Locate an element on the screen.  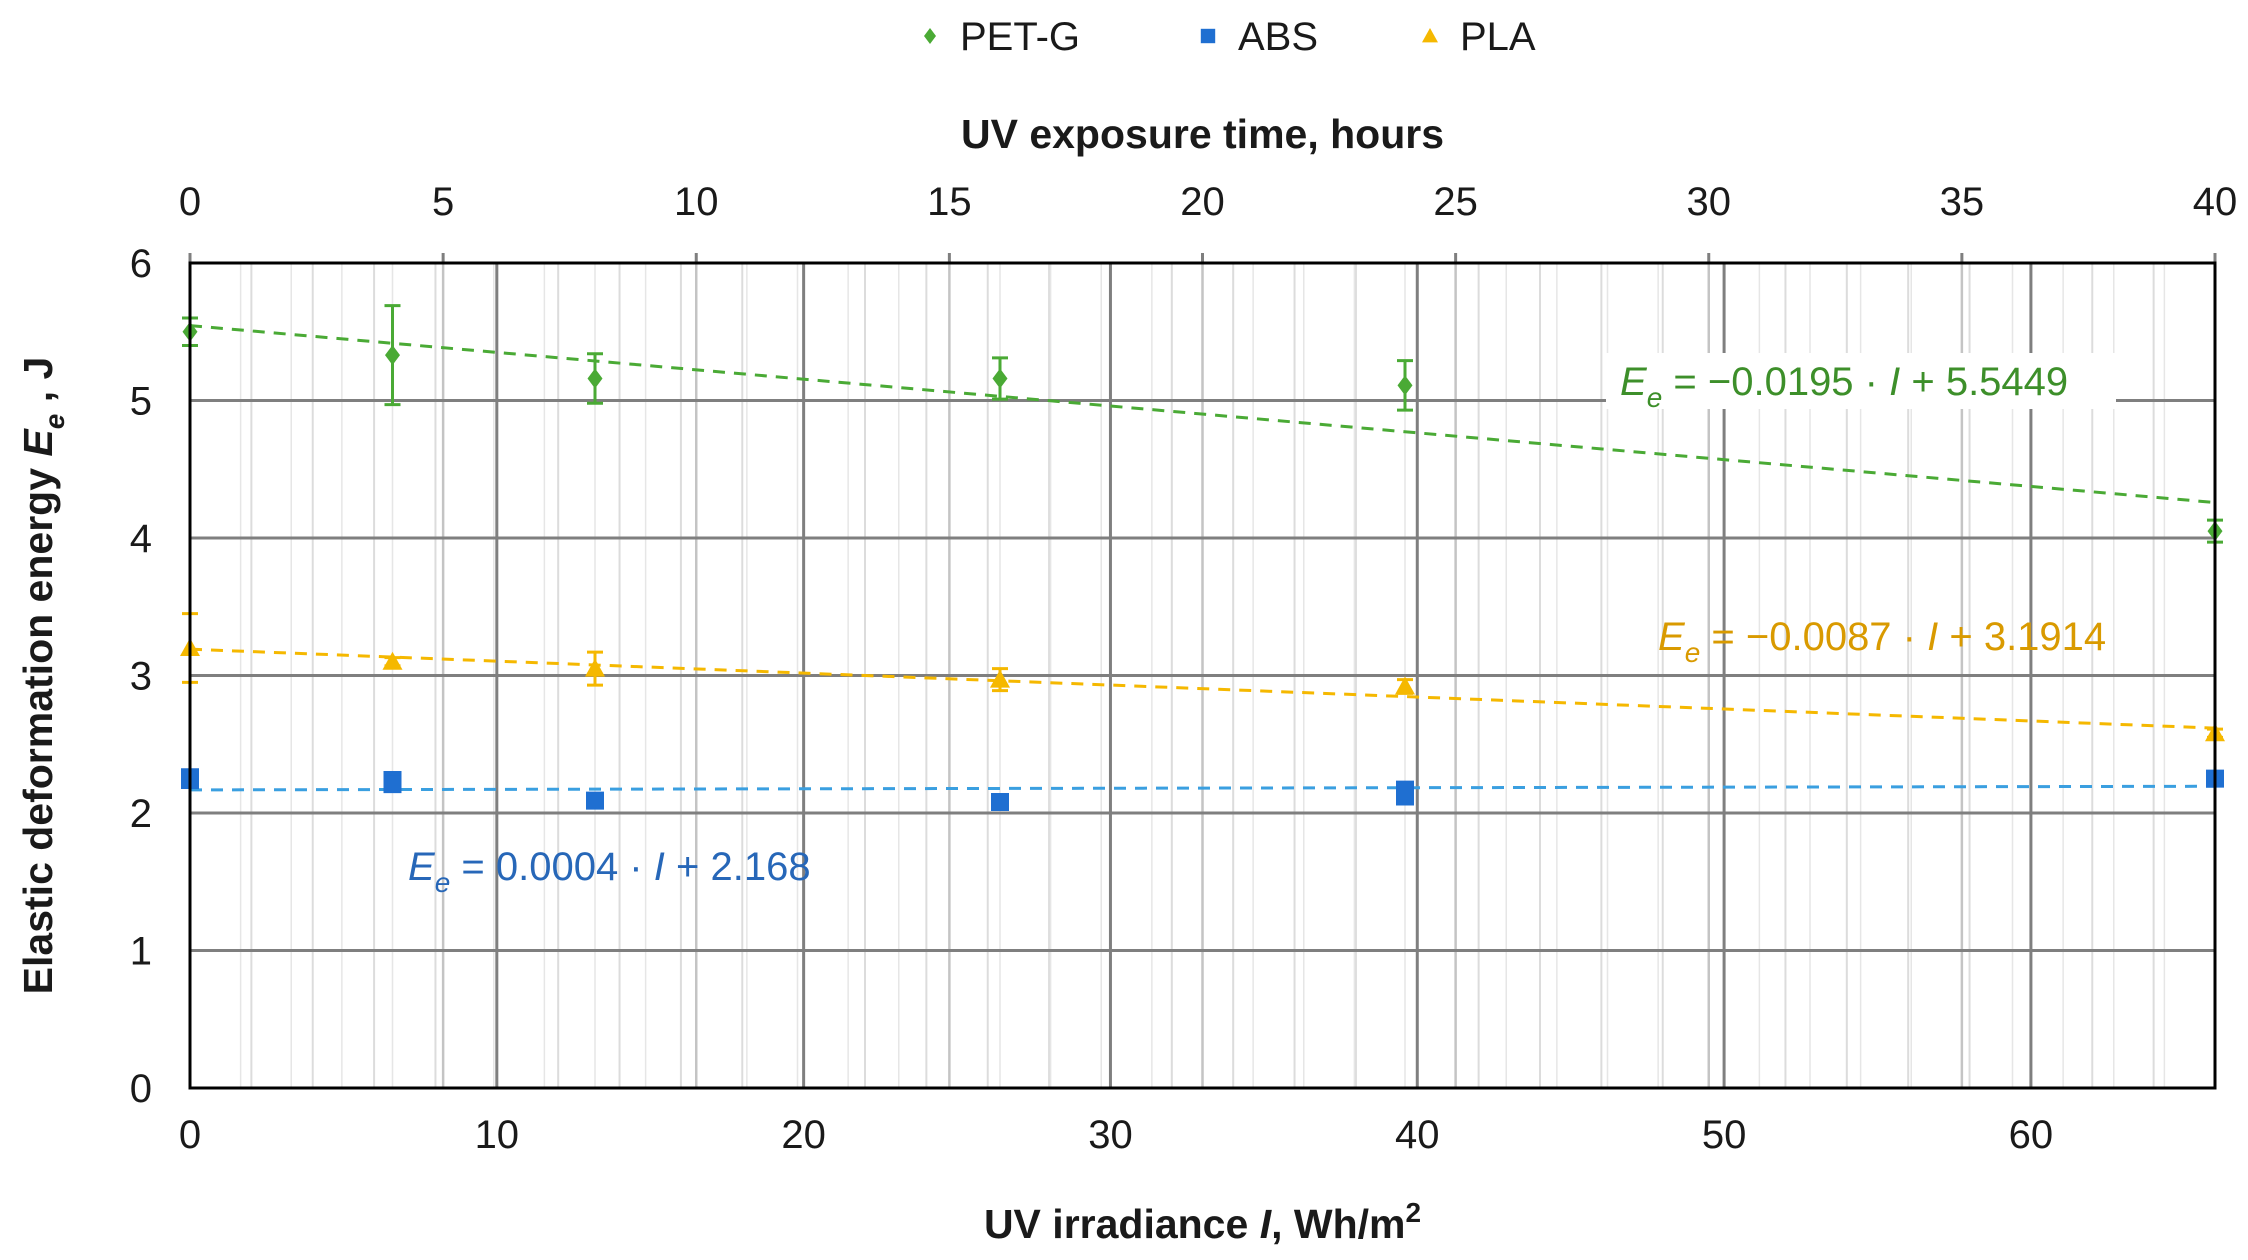
x2-tick-label: 5 is located at coordinates (443, 202).